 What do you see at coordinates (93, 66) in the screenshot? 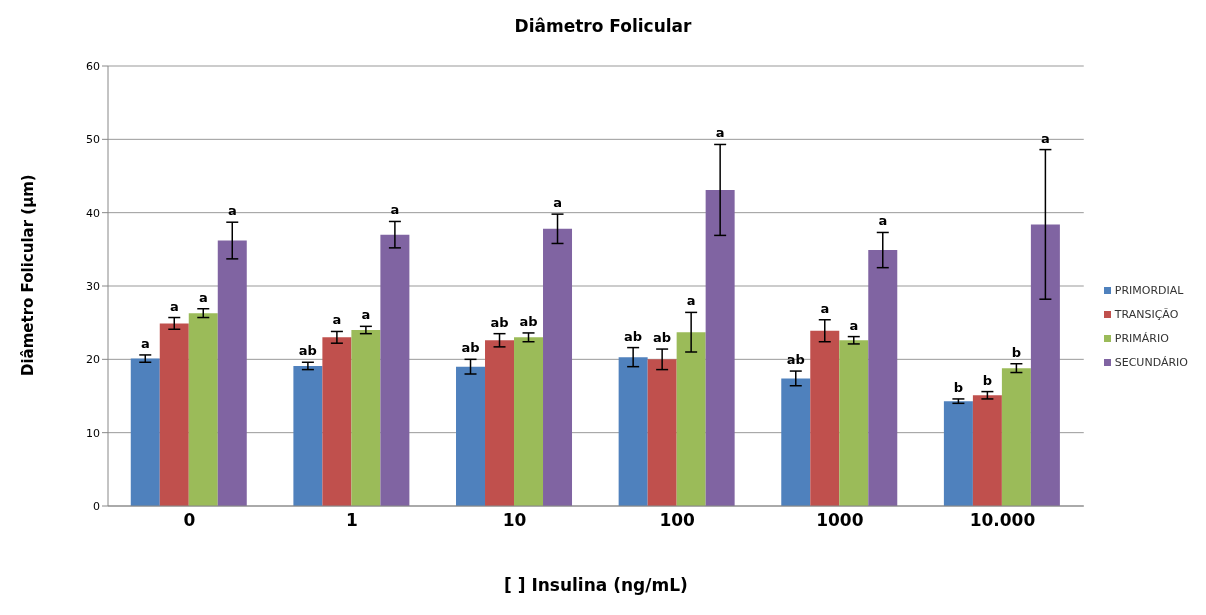
I see `y-tick-label: 60` at bounding box center [93, 66].